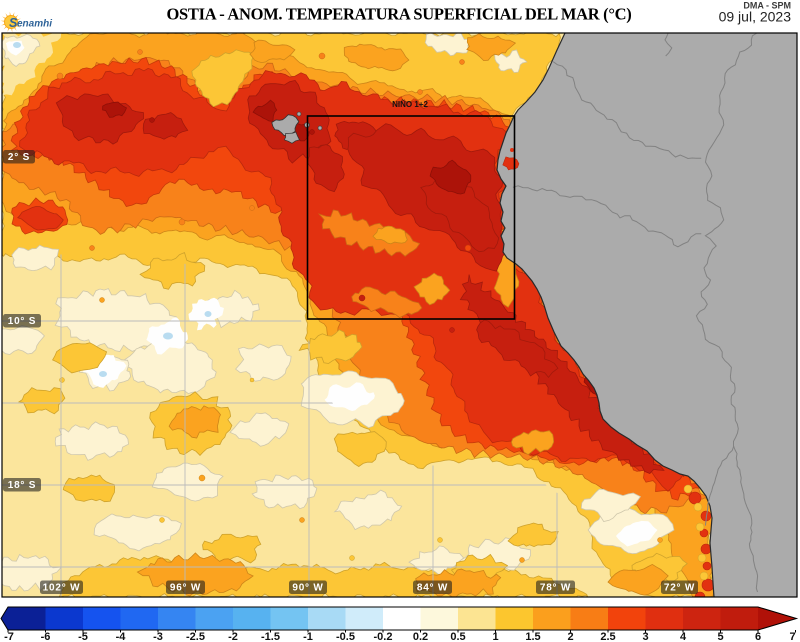 The height and width of the screenshot is (642, 800). I want to click on svg-text: 102° W, so click(62, 588).